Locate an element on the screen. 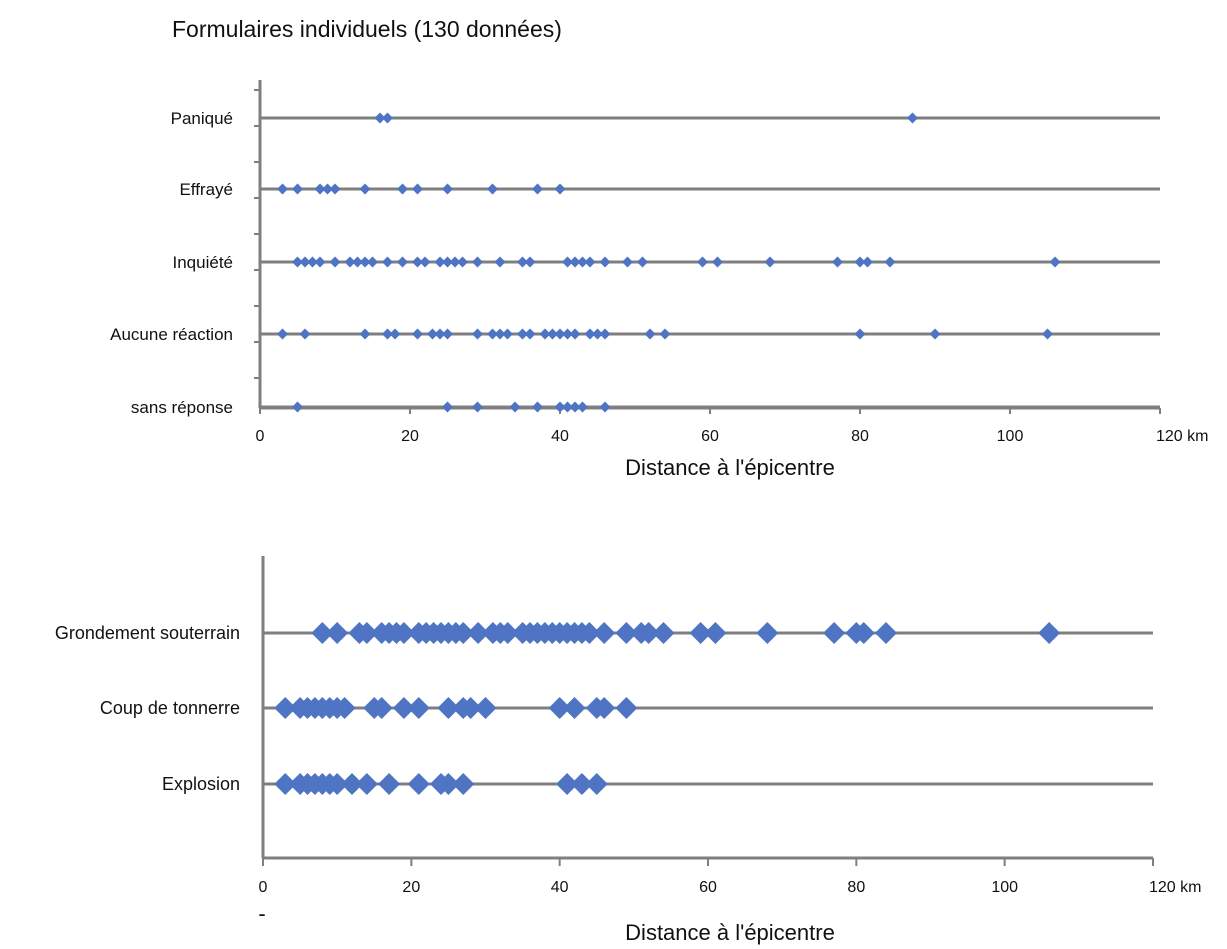  series-label: Paniqué is located at coordinates (202, 118).